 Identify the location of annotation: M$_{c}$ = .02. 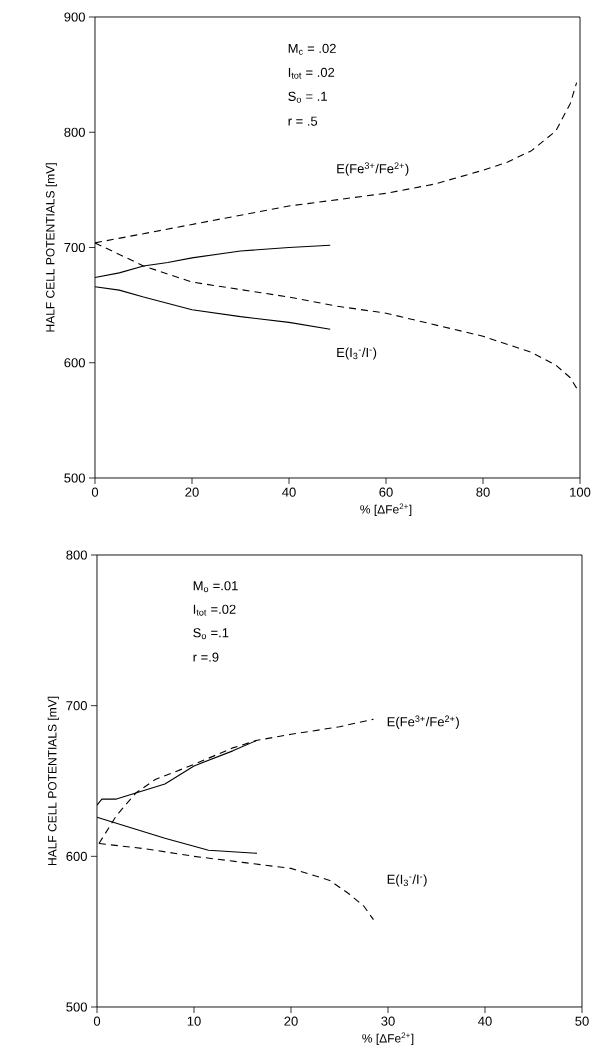
(312, 49).